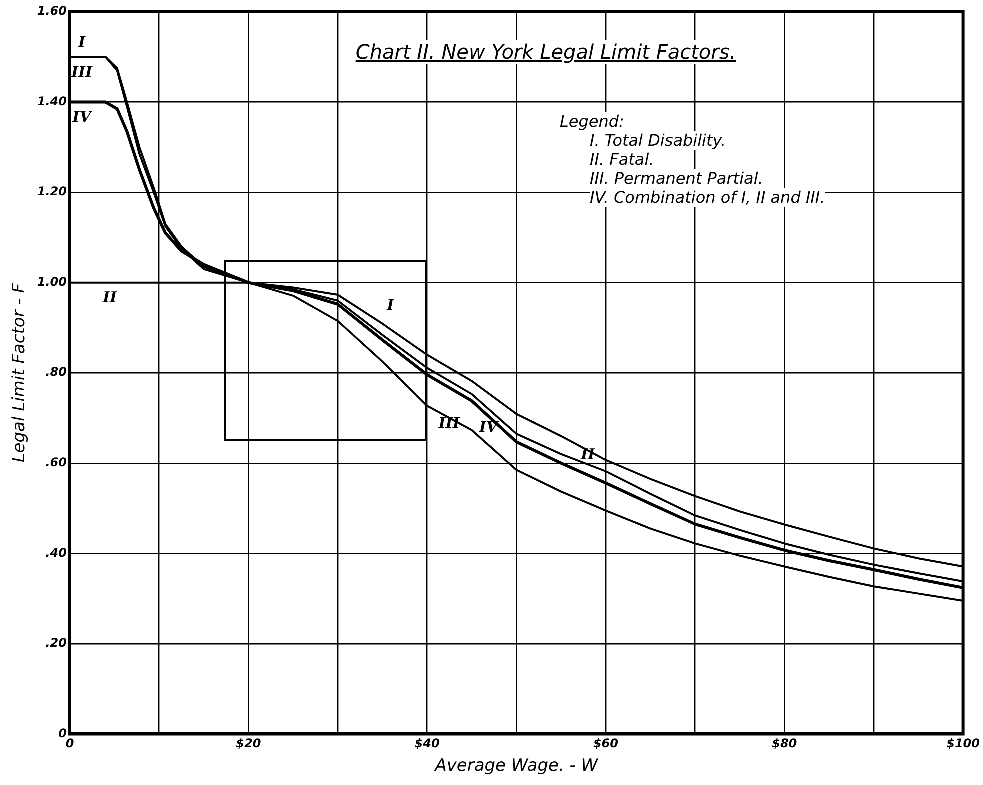 The height and width of the screenshot is (785, 983). Describe the element at coordinates (20, 373) in the screenshot. I see `y-axis-title: Legal Limit Factor - F` at that location.